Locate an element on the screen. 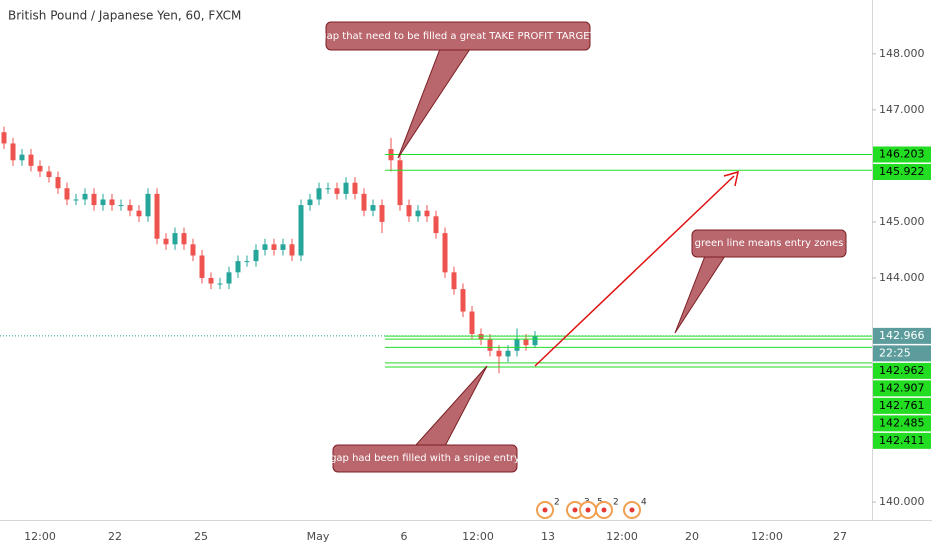 This screenshot has height=550, width=932. x-tick-label: 27 is located at coordinates (840, 536).